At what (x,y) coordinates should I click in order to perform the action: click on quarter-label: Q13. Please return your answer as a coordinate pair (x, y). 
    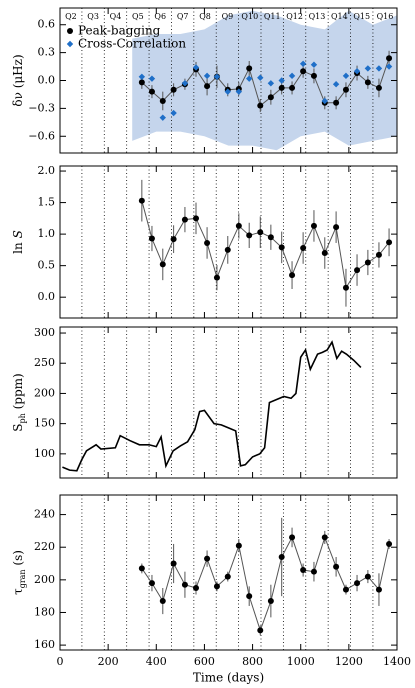
    Looking at the image, I should click on (317, 16).